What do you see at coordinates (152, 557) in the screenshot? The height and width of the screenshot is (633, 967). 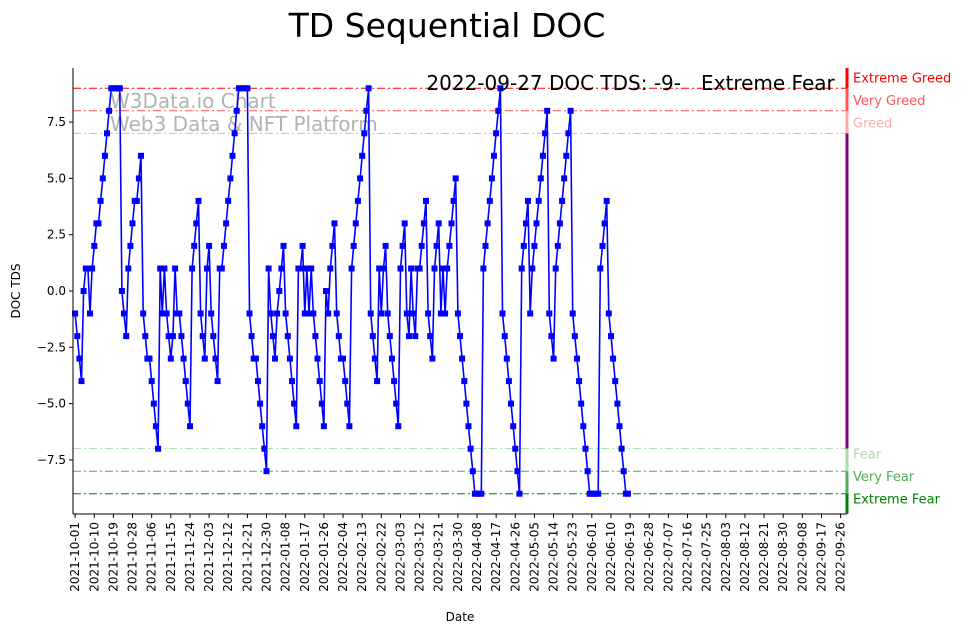 I see `x-tick-label-4: 2021-11-06` at bounding box center [152, 557].